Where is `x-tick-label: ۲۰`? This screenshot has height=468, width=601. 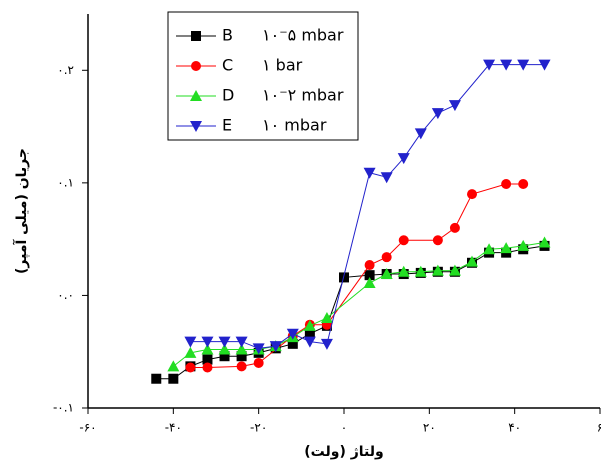 x-tick-label: ۲۰ is located at coordinates (429, 428).